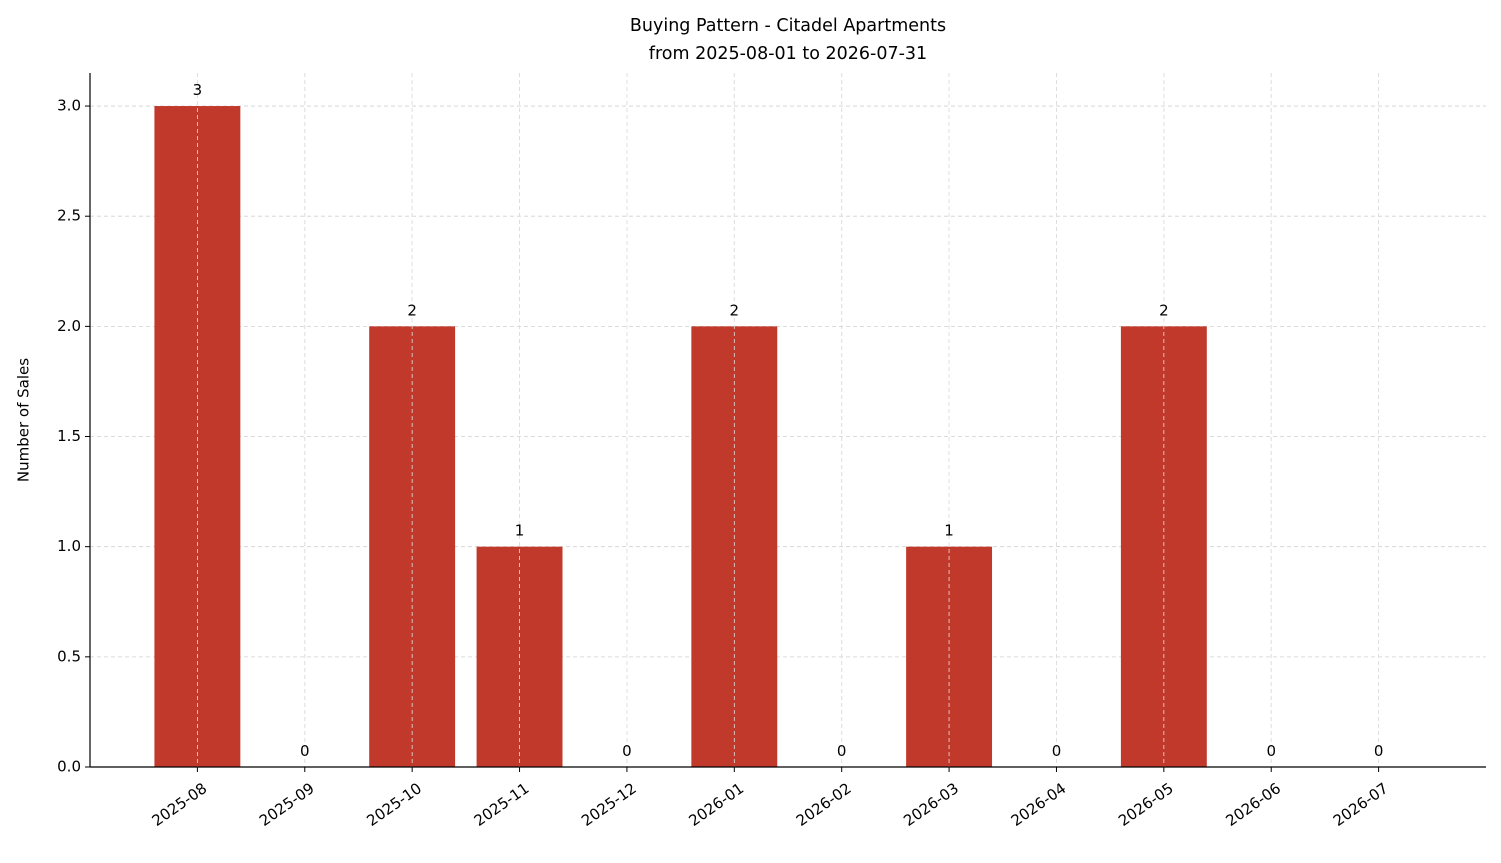 This screenshot has height=863, width=1501. Describe the element at coordinates (69, 767) in the screenshot. I see `y-tick-label: 0.0` at that location.